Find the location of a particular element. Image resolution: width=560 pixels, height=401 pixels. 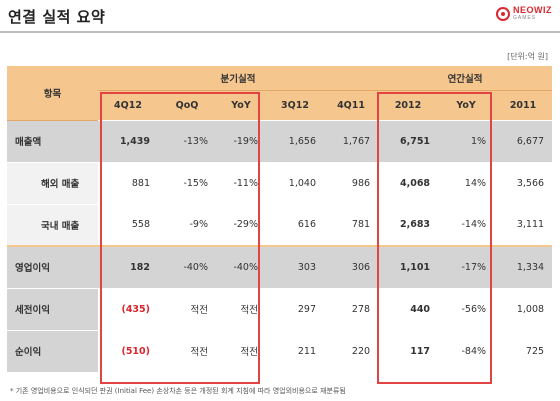

table-cell: -56% is located at coordinates (466, 308).